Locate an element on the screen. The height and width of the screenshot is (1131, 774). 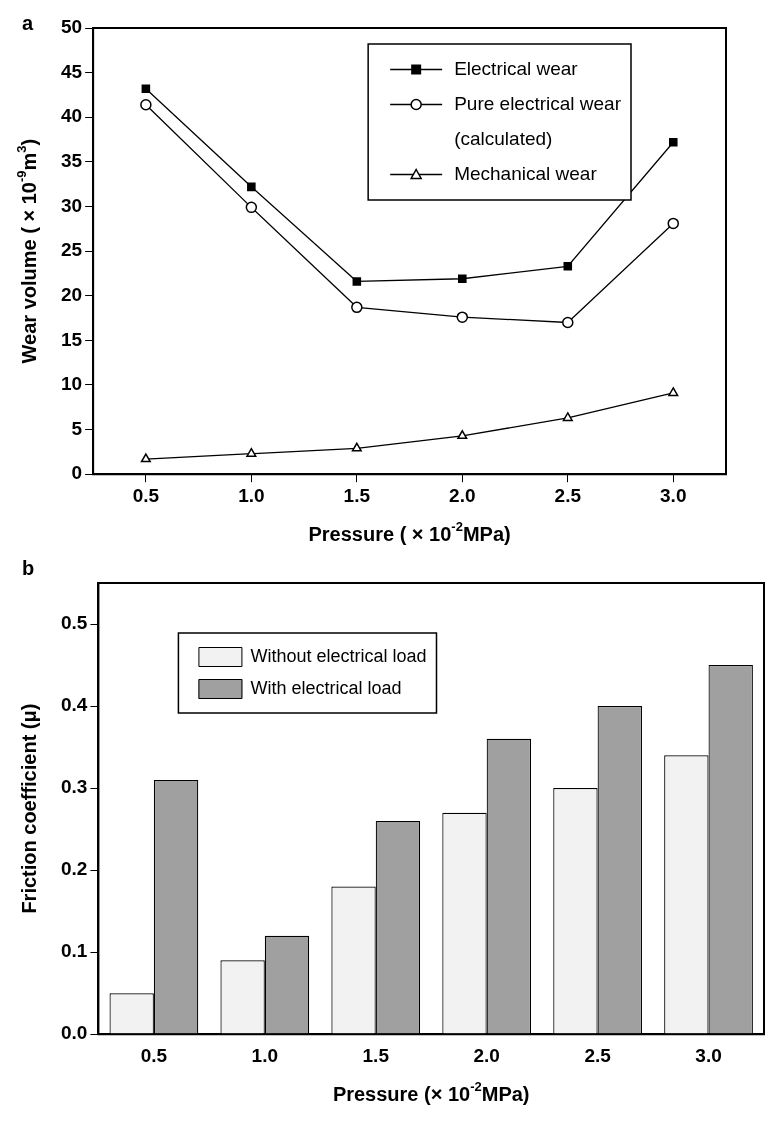
y-tick-label: 0.3 is located at coordinates (74, 787).